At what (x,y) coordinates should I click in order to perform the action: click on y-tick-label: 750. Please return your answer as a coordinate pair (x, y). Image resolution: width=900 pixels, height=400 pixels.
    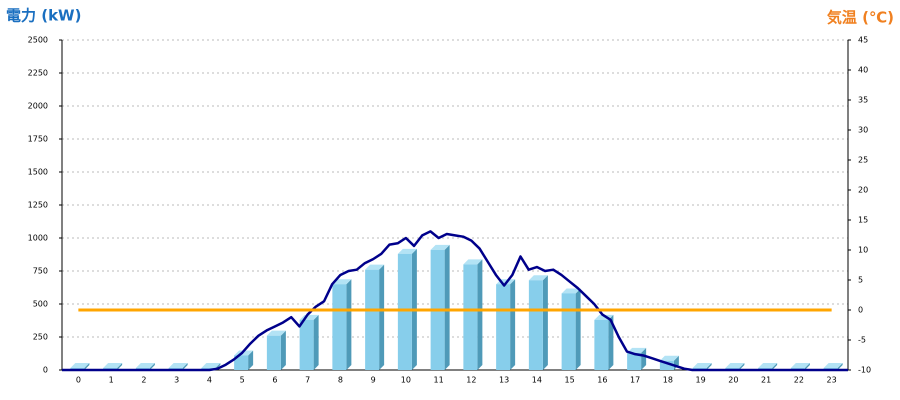
    Looking at the image, I should click on (40, 271).